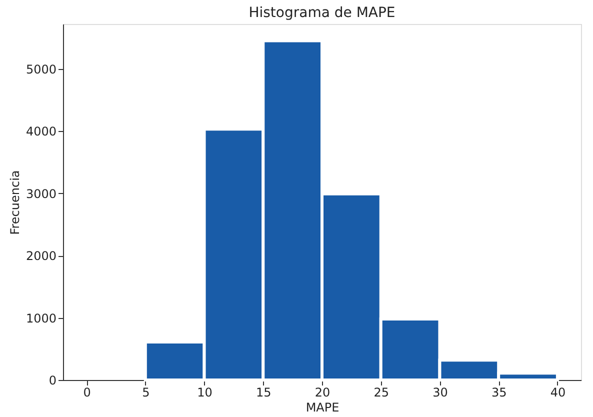 The width and height of the screenshot is (593, 417). I want to click on x-tick-label: 10, so click(204, 393).